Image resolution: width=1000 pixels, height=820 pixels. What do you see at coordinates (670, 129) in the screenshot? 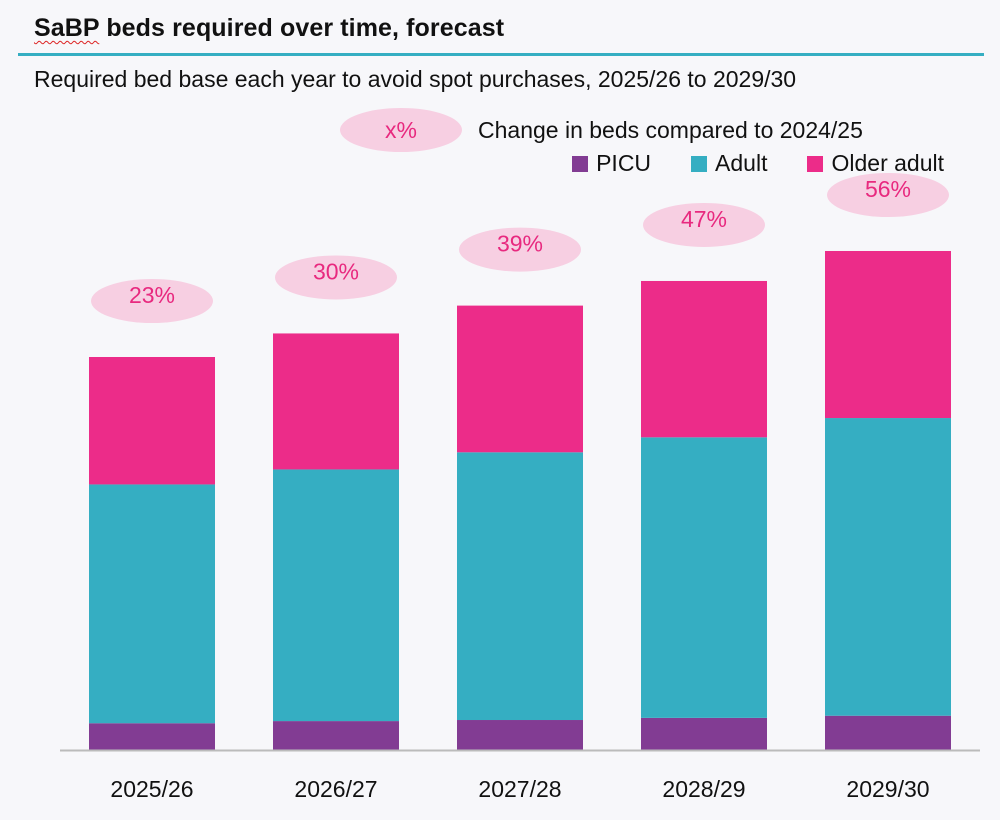
I see `legend-change-label: Change in beds compared to 2024/25` at bounding box center [670, 129].